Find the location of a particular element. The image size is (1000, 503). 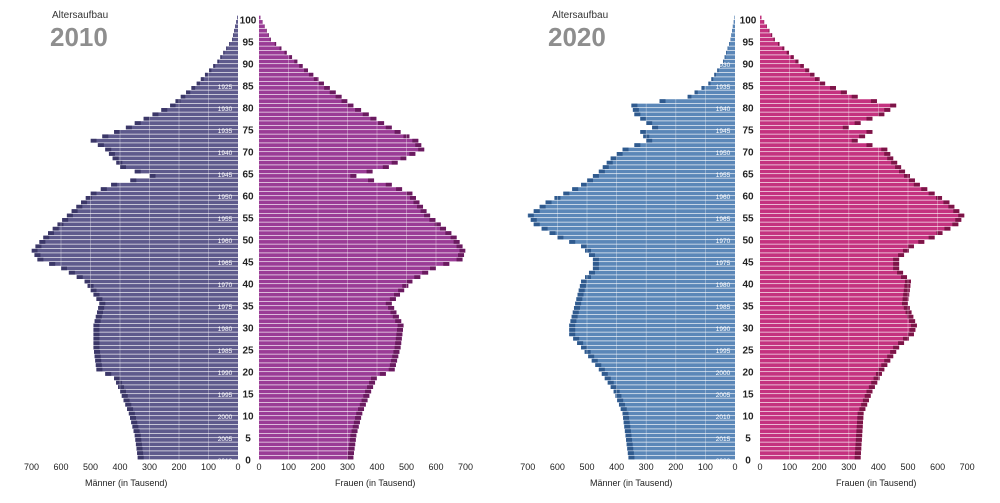

x-axis-label-men: Männer (in Tausend) is located at coordinates (631, 483).